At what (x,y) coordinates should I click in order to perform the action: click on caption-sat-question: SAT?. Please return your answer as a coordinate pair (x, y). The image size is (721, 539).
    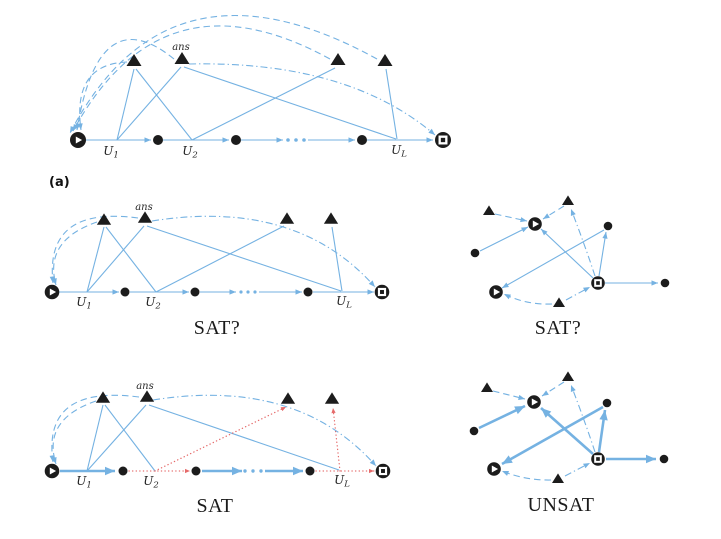
    Looking at the image, I should click on (217, 328).